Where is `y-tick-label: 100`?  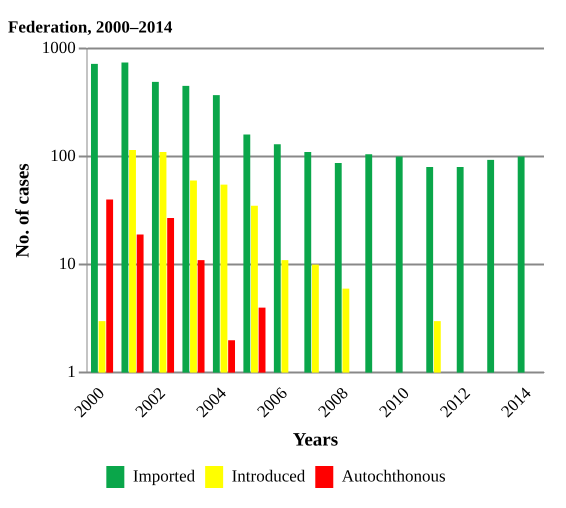
y-tick-label: 100 is located at coordinates (63, 155).